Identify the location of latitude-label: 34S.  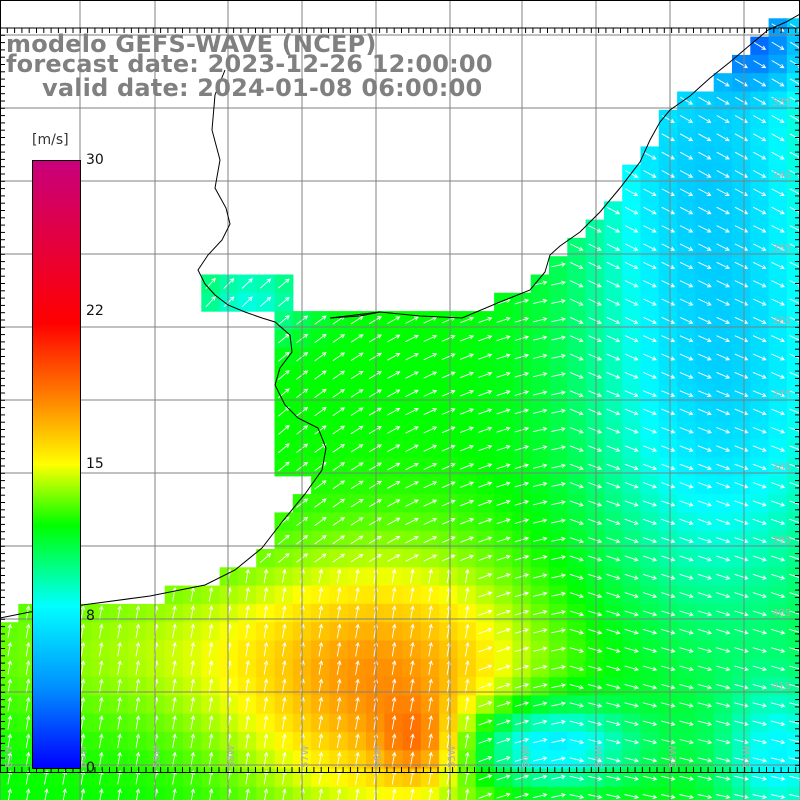
(781, 175).